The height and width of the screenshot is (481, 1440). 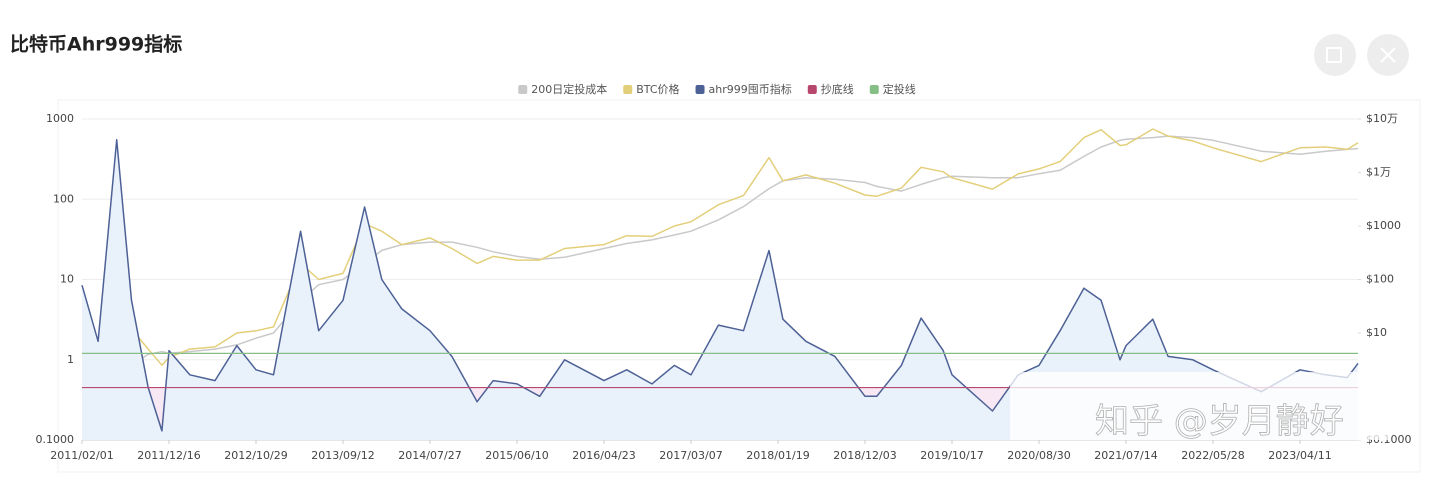 What do you see at coordinates (657, 89) in the screenshot?
I see `legend-label: BTC价格` at bounding box center [657, 89].